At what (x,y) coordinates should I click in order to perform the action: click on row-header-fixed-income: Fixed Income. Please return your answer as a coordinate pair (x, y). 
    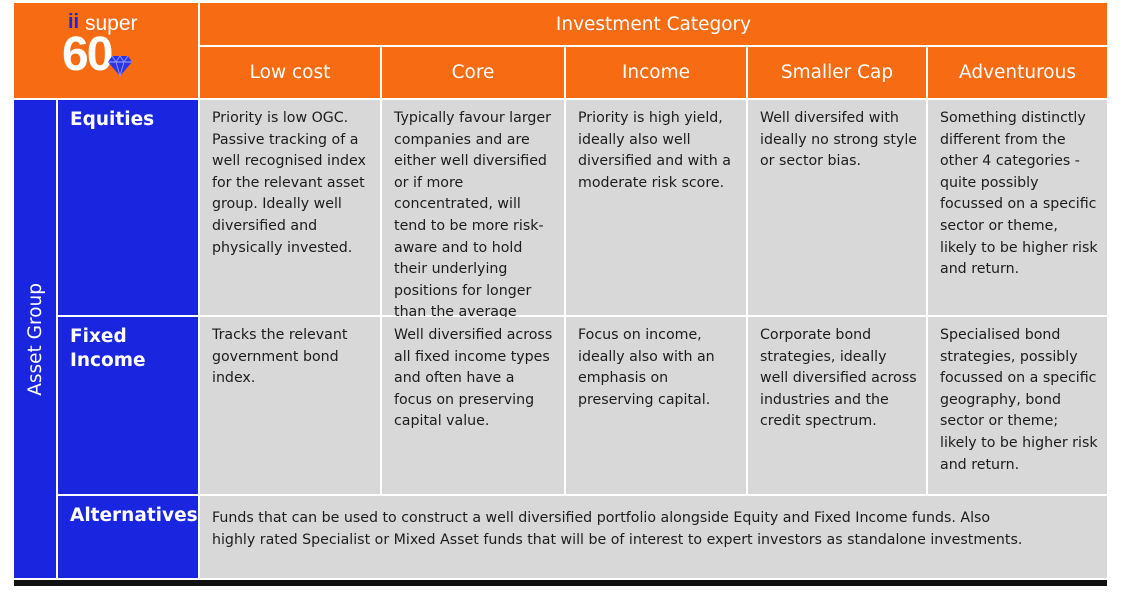
    Looking at the image, I should click on (128, 405).